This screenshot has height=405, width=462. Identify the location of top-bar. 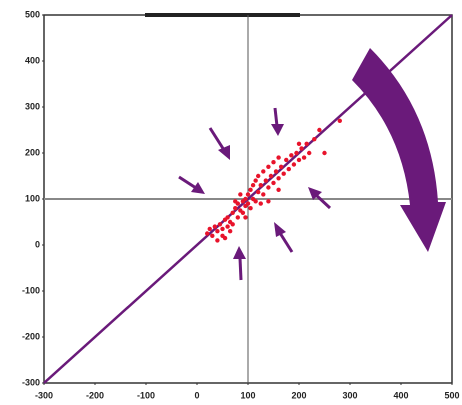
(222, 15).